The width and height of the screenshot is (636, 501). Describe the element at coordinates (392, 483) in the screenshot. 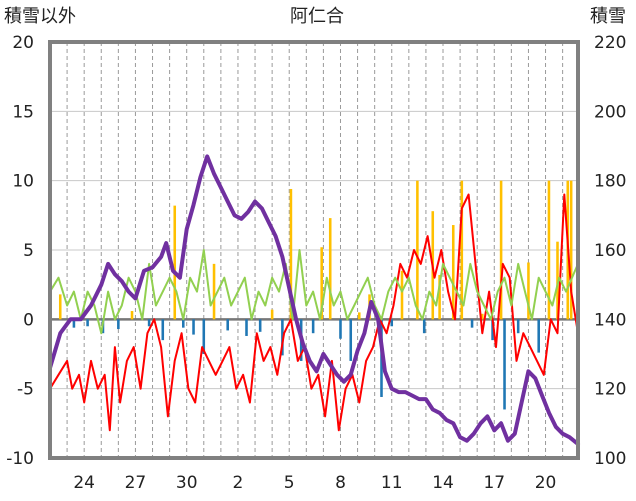

I see `x-tick-label: 11` at that location.